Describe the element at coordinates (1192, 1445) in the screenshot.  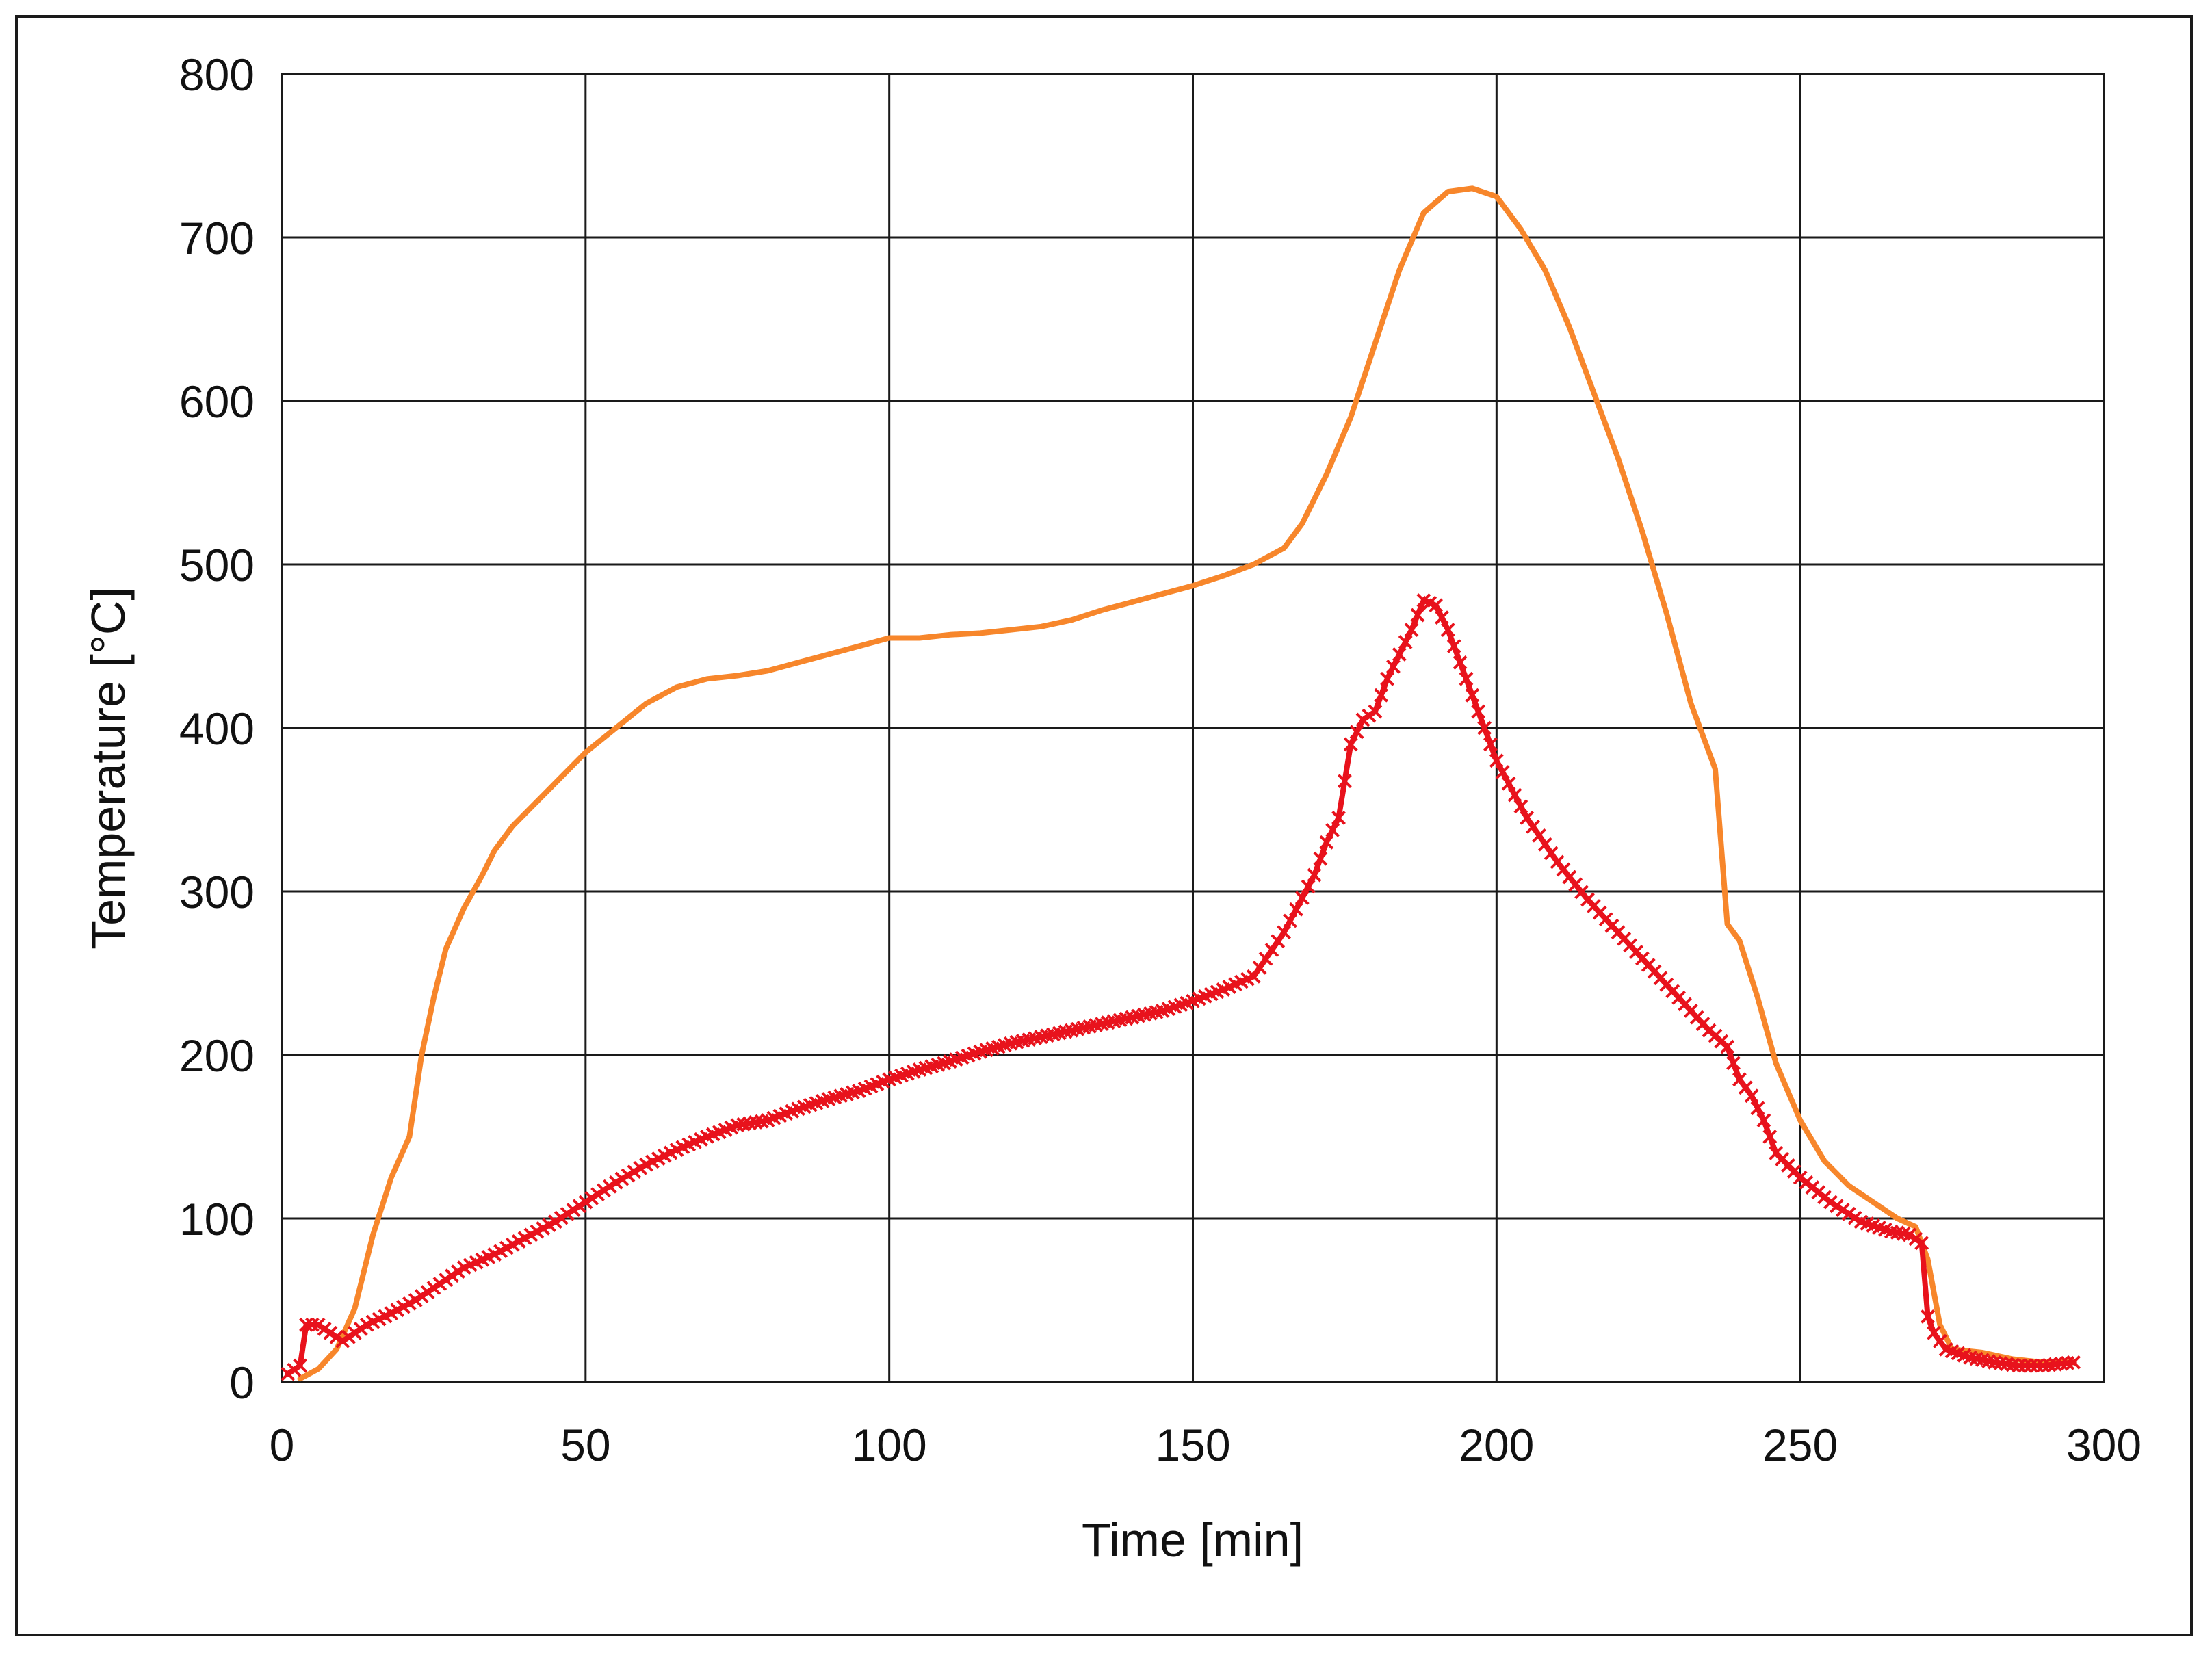
I see `x-tick-label: 150` at that location.